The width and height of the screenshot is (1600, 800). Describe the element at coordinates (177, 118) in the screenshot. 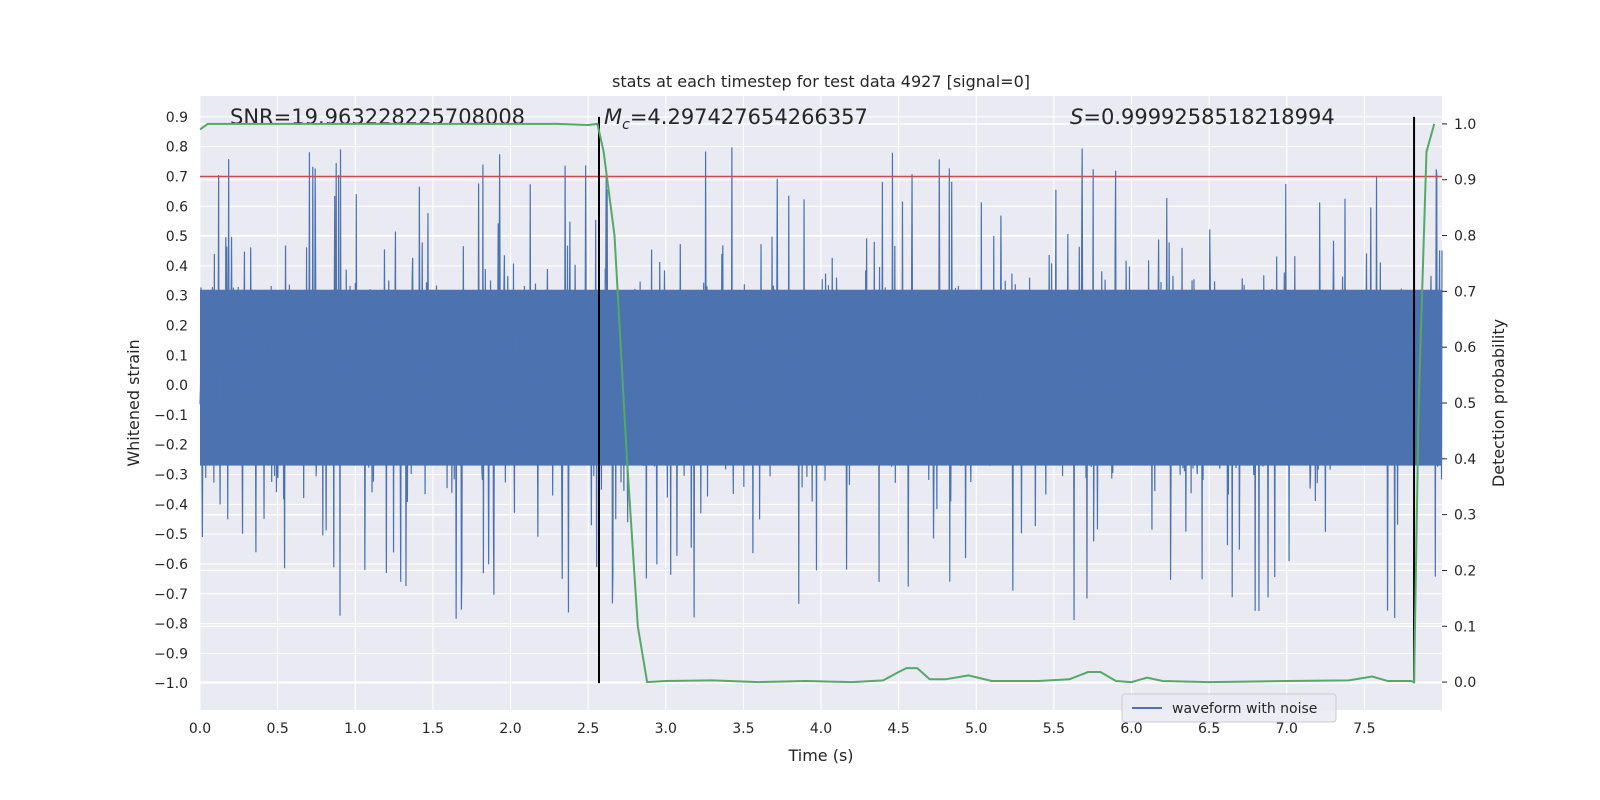

I see `y-left-tick-label: 0.9` at that location.